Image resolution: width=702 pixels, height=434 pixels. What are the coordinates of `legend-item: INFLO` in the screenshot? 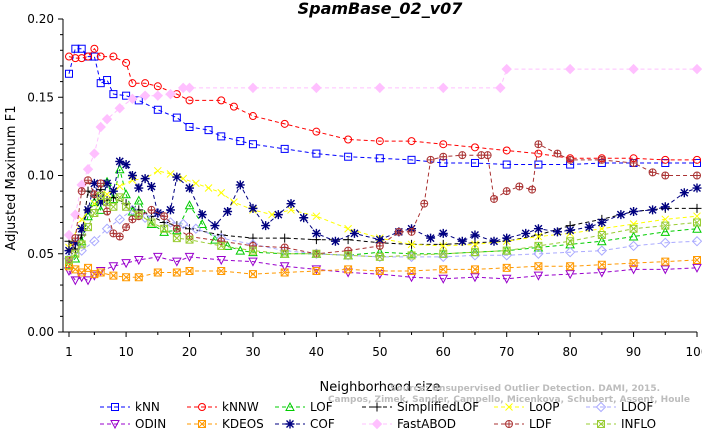 It's located at (621, 424).